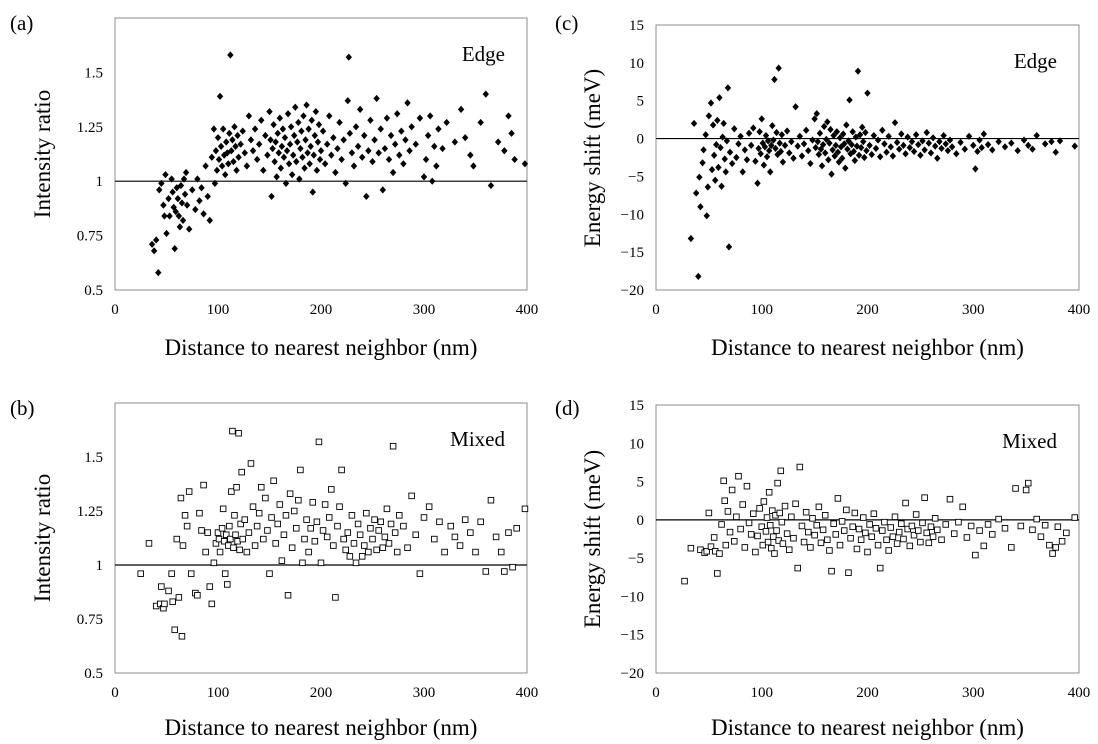 The width and height of the screenshot is (1098, 744). What do you see at coordinates (321, 154) in the screenshot?
I see `plot-frame` at bounding box center [321, 154].